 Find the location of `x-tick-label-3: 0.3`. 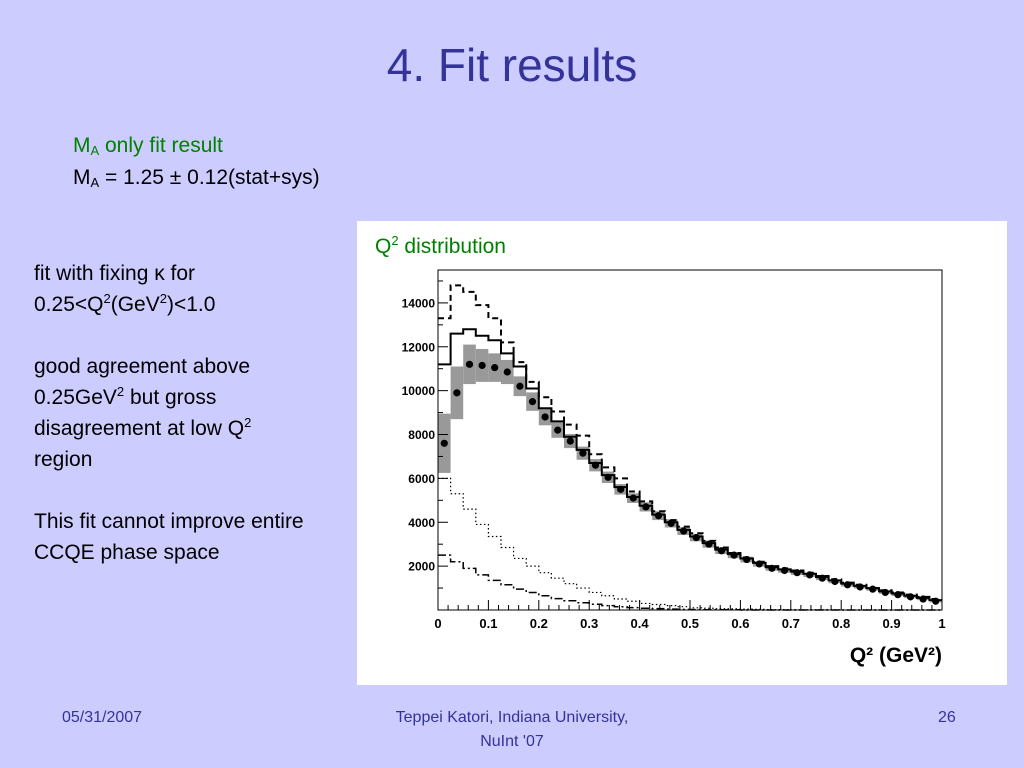

x-tick-label-3: 0.3 is located at coordinates (589, 623).